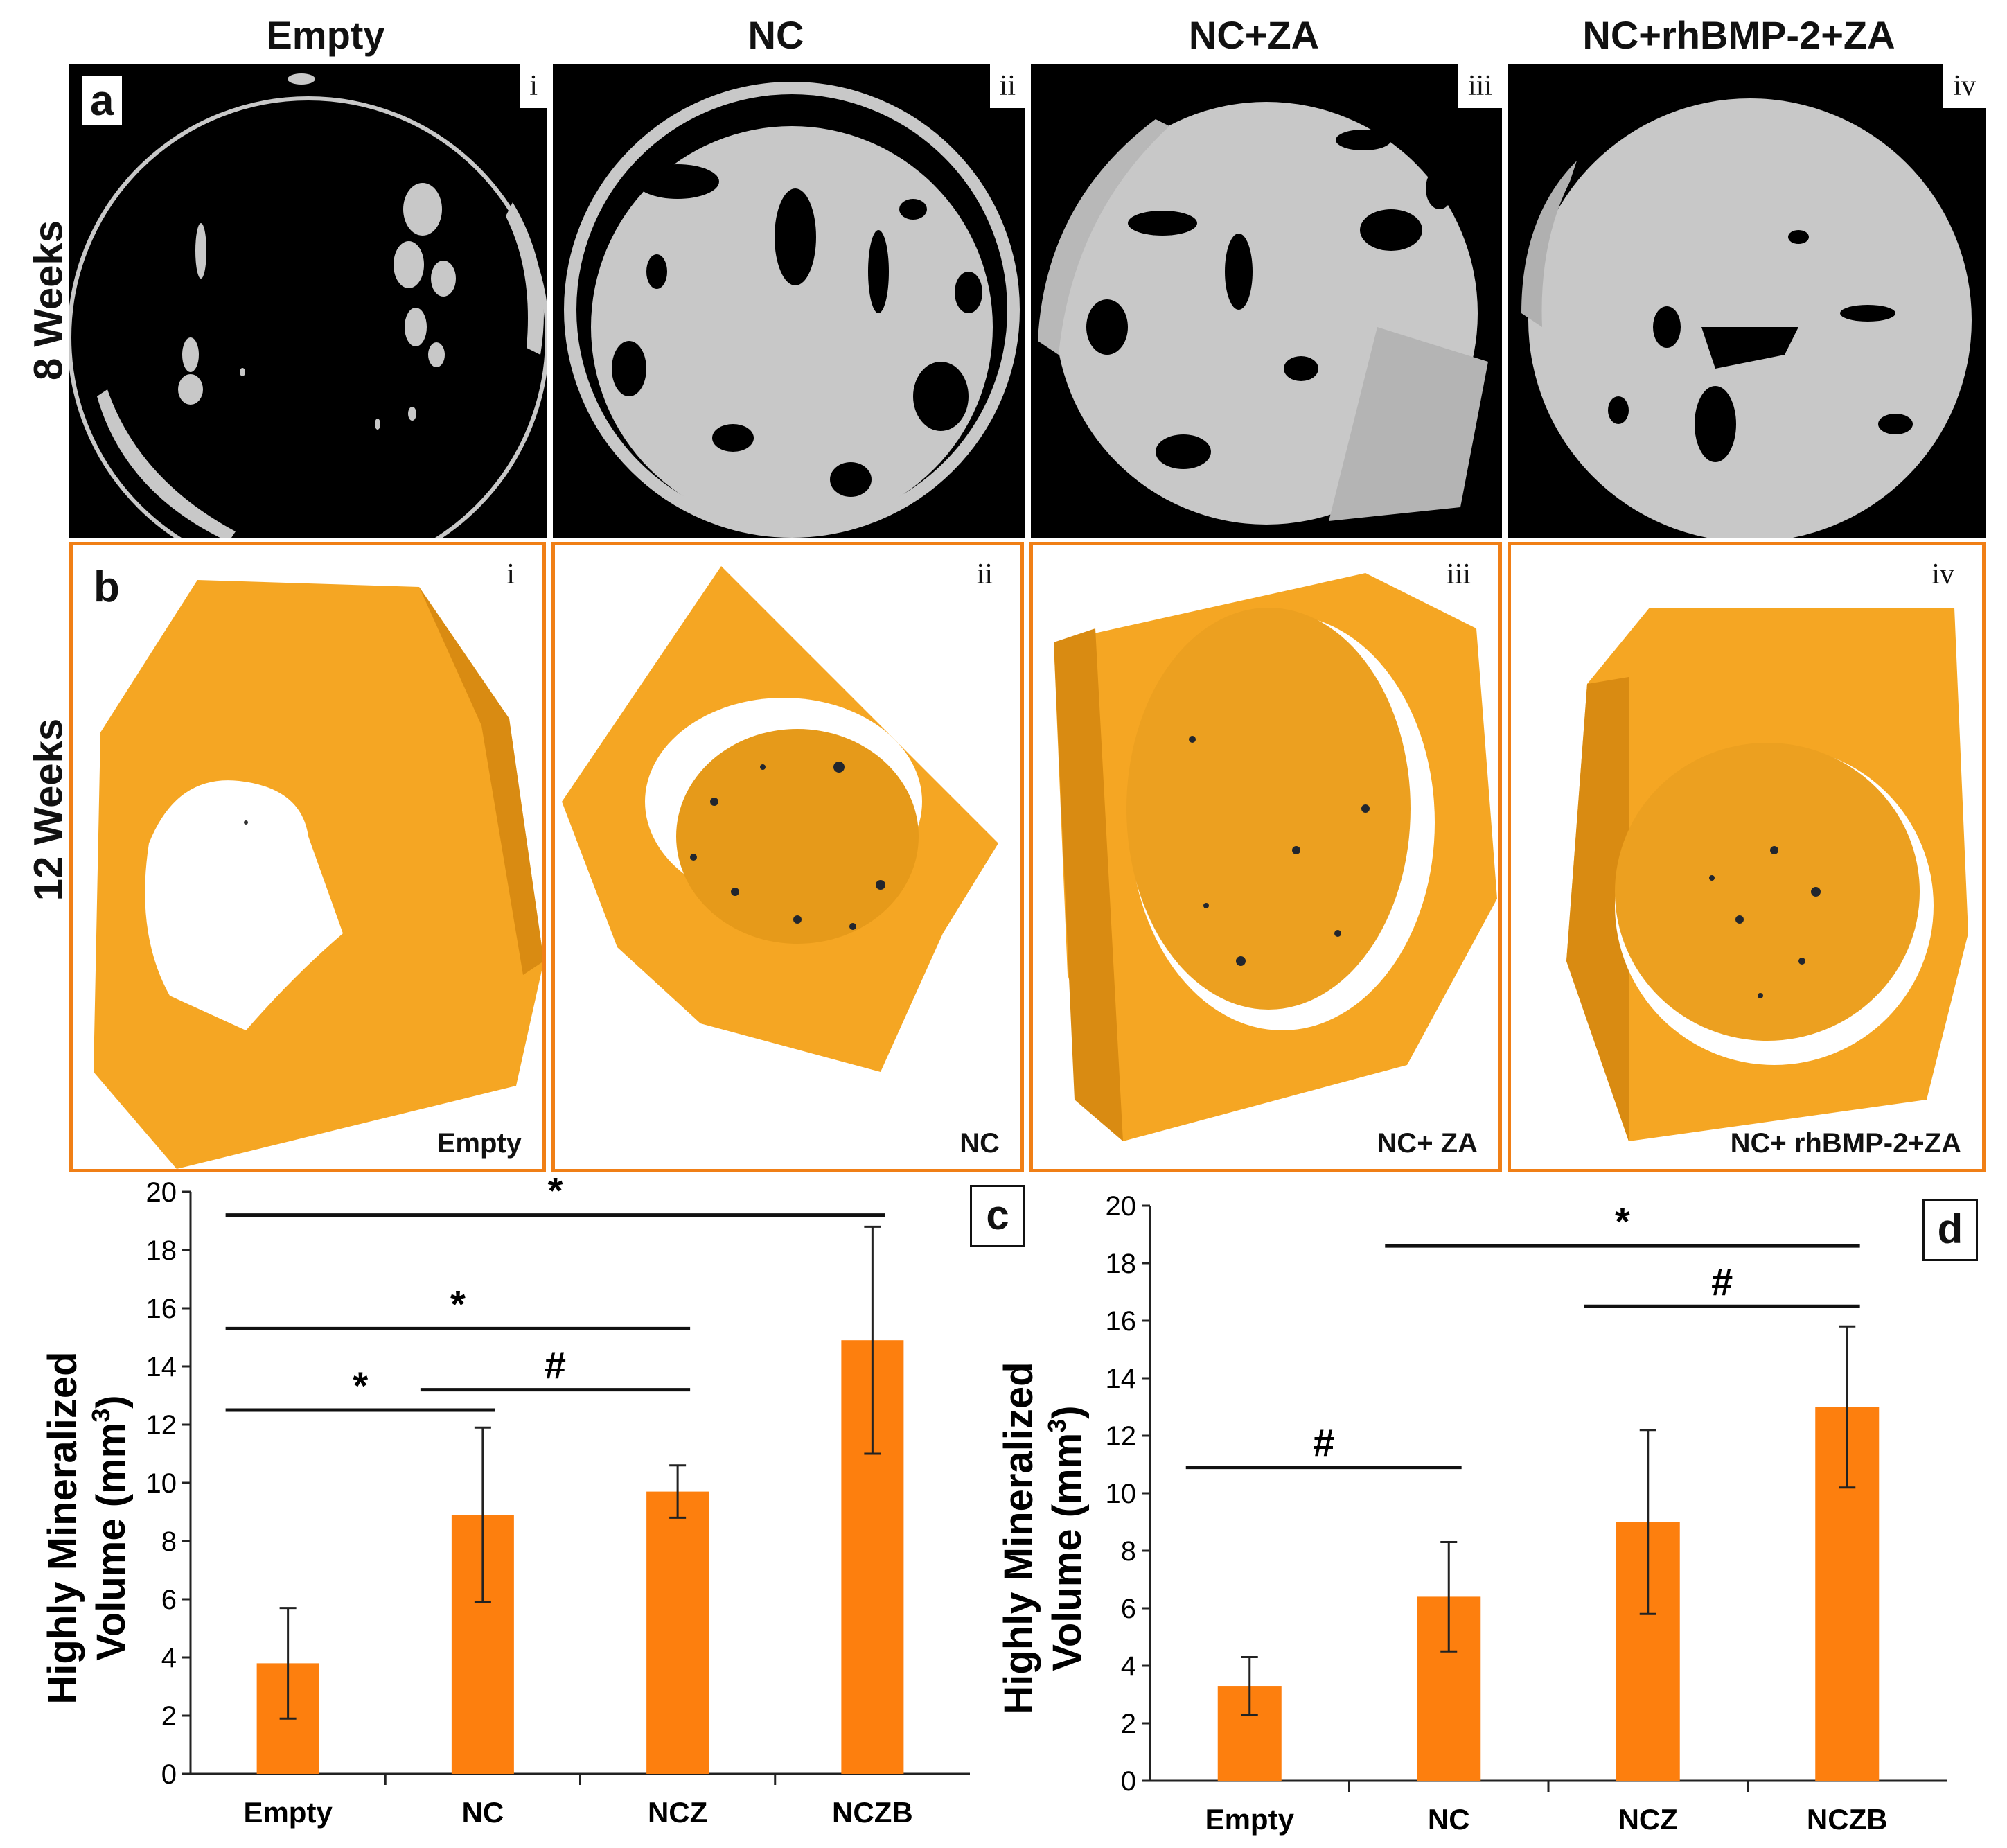 Image resolution: width=2007 pixels, height=1848 pixels. I want to click on chart-c-bar-ncz, so click(677, 1632).